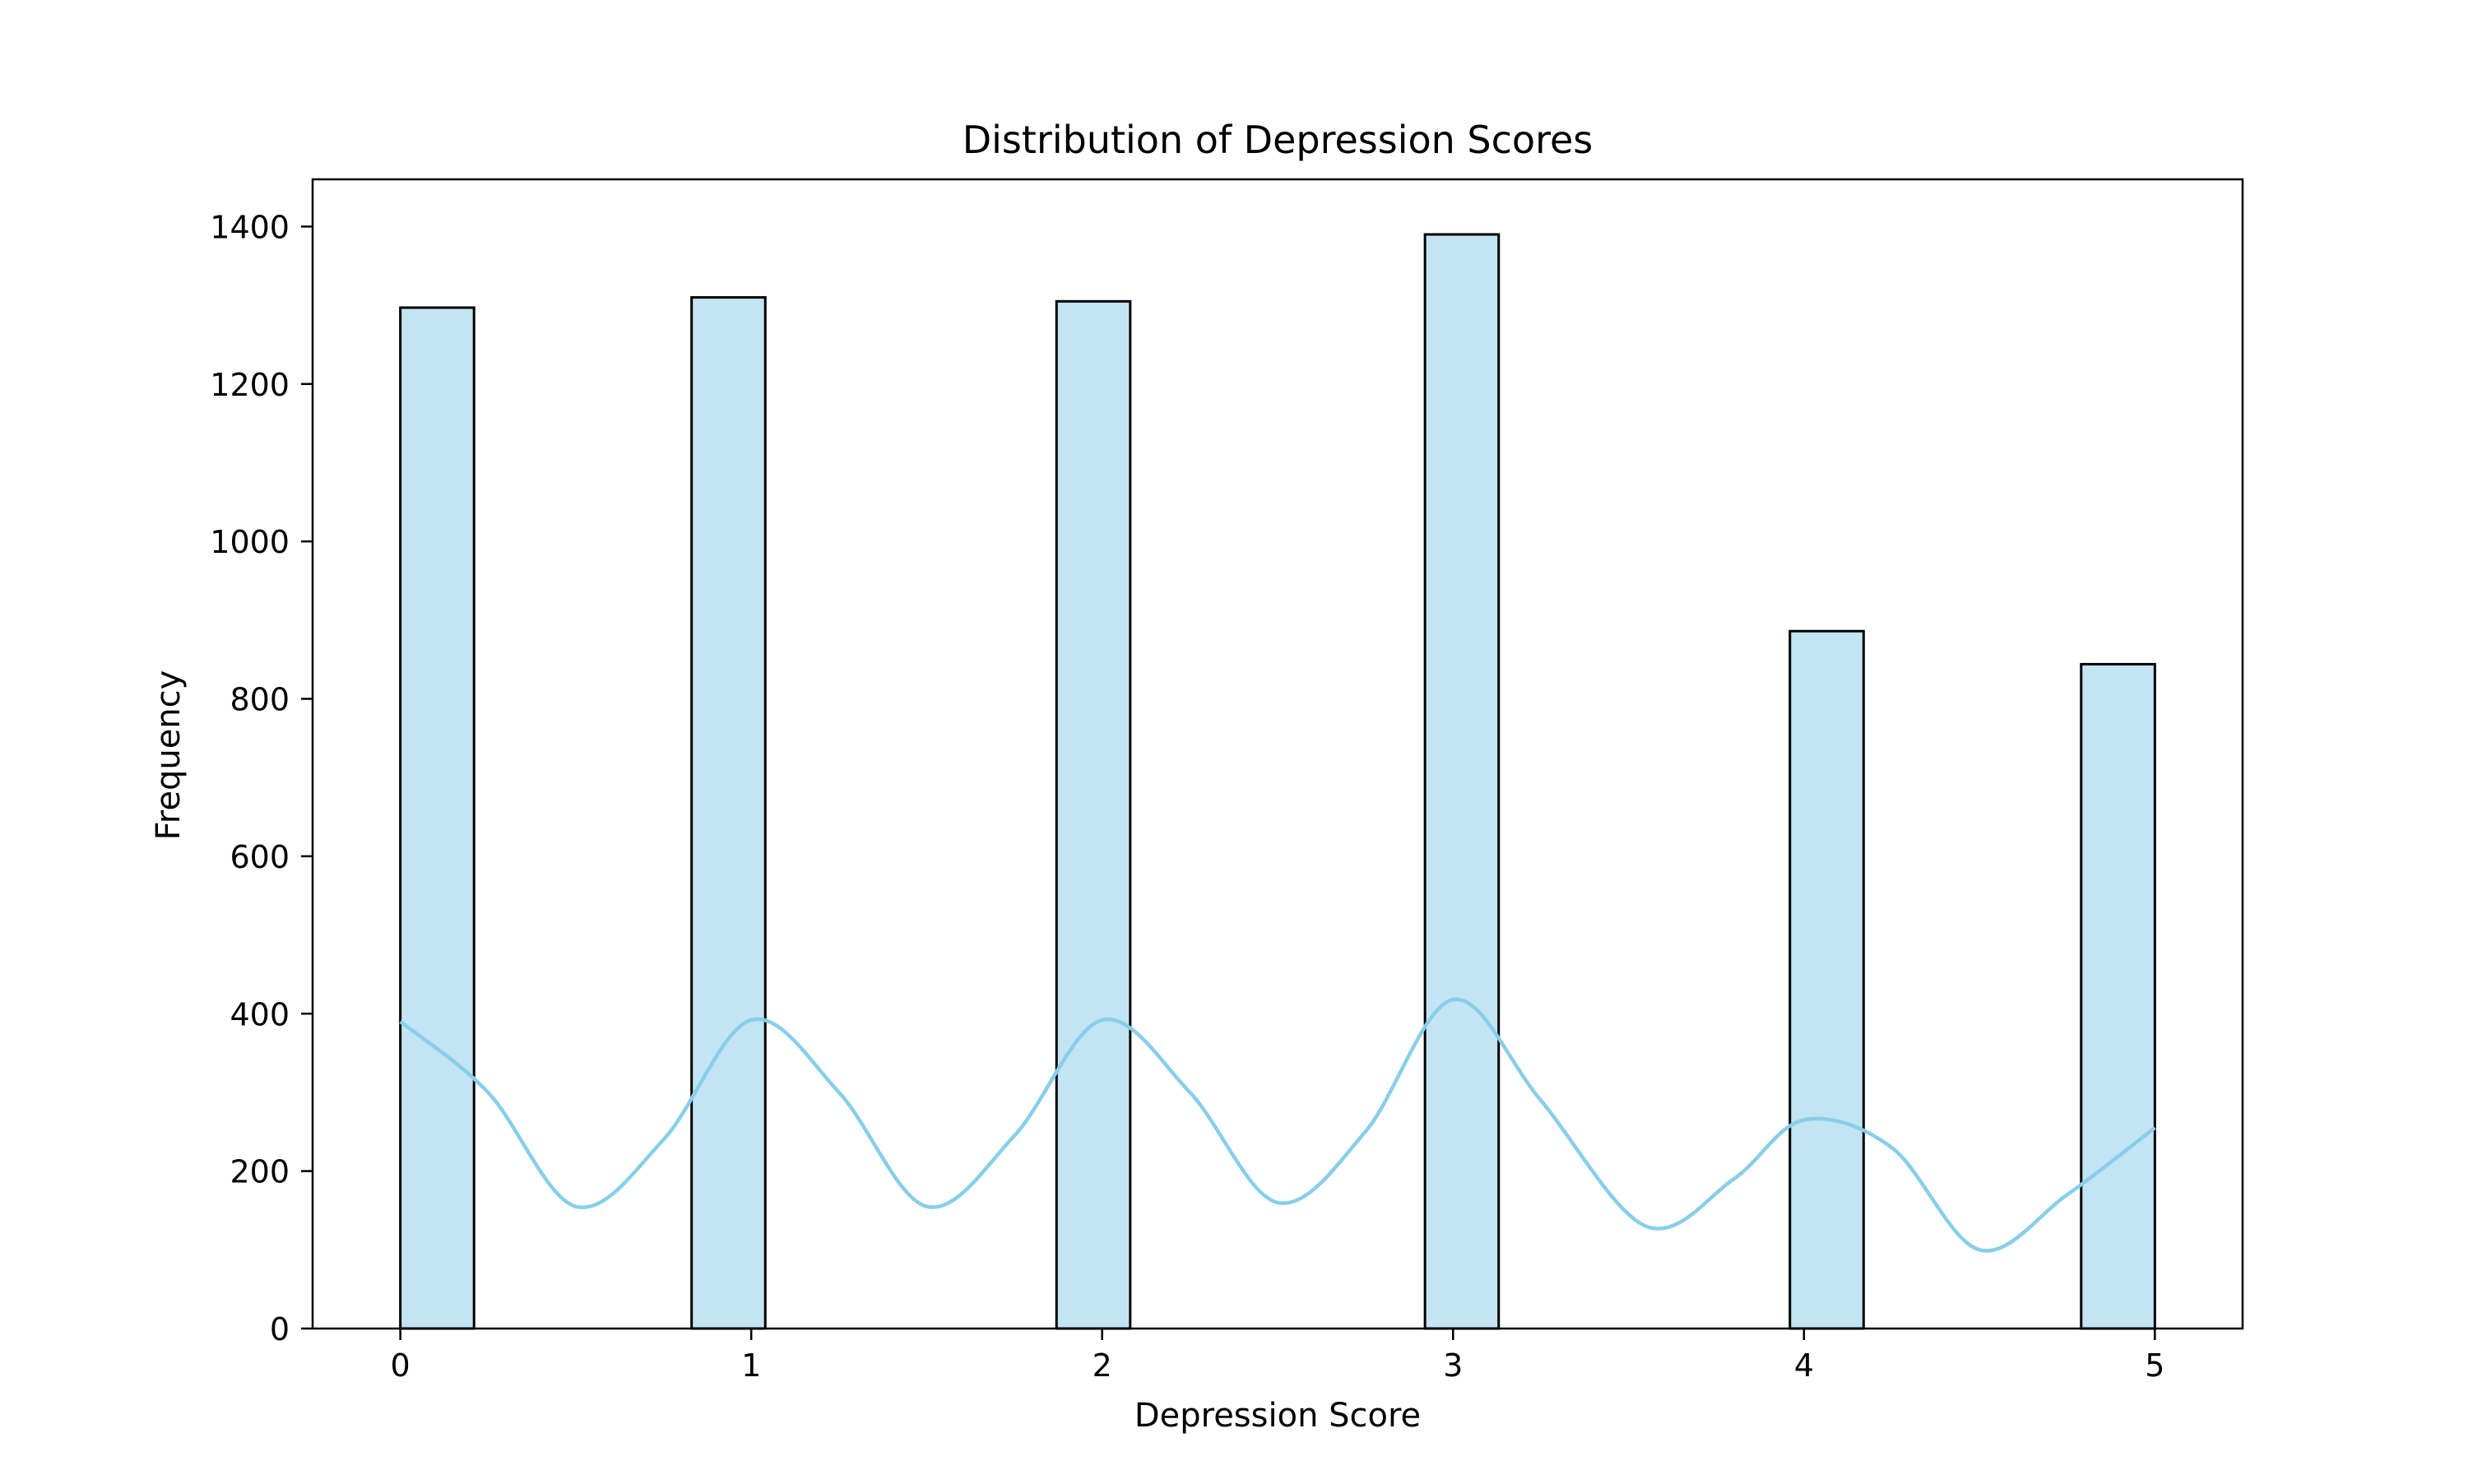 Image resolution: width=2468 pixels, height=1484 pixels. I want to click on x-tick-label-1: 1, so click(751, 1365).